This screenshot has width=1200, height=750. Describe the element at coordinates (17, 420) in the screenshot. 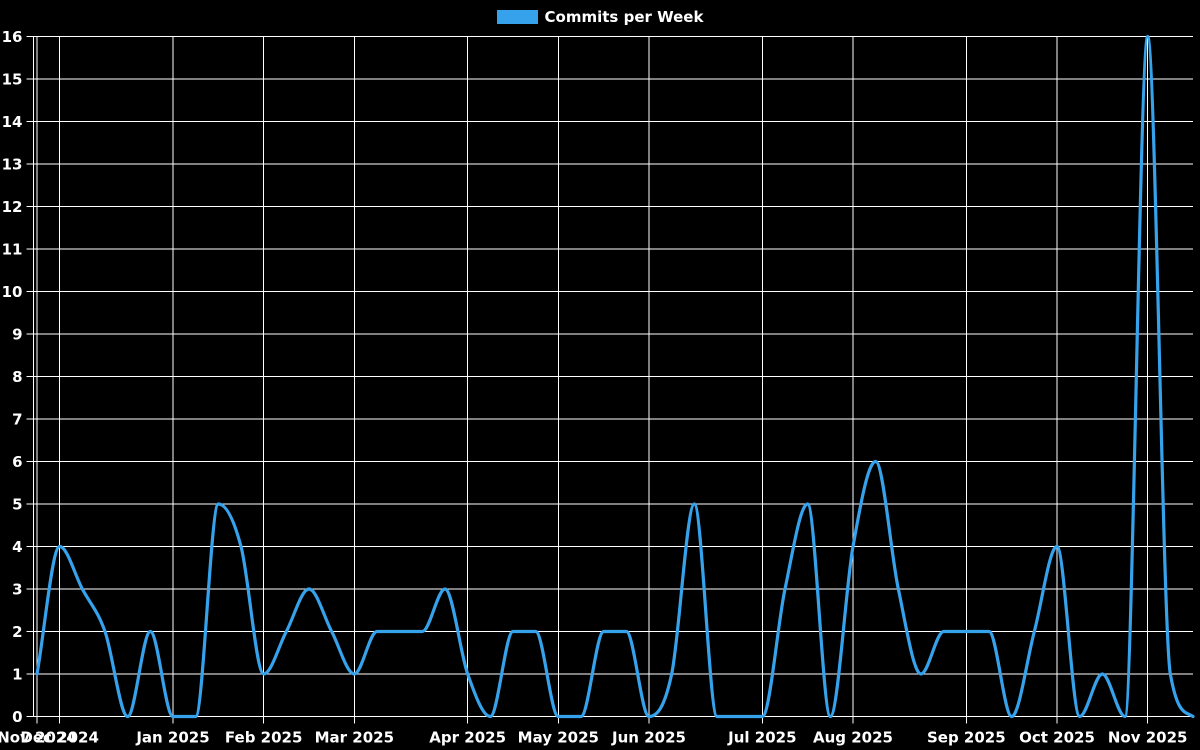

I see `y-tick-label: 7` at that location.